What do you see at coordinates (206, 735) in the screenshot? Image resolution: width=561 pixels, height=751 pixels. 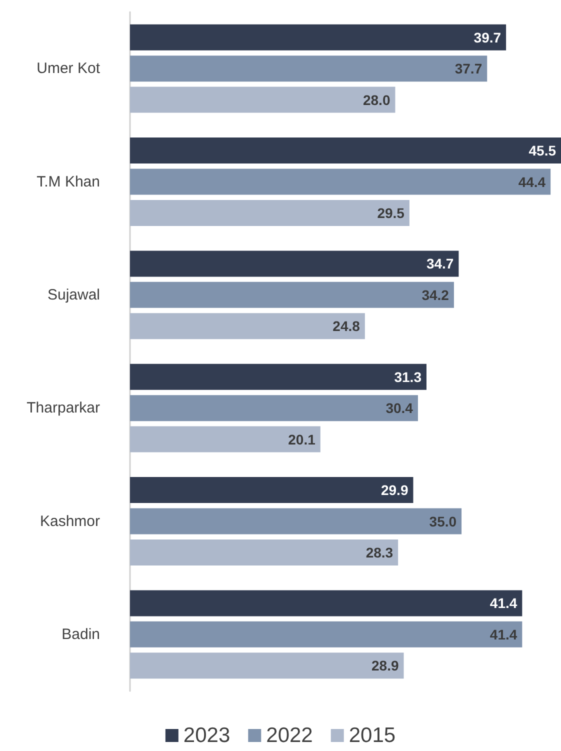 I see `legend-label: 2023` at bounding box center [206, 735].